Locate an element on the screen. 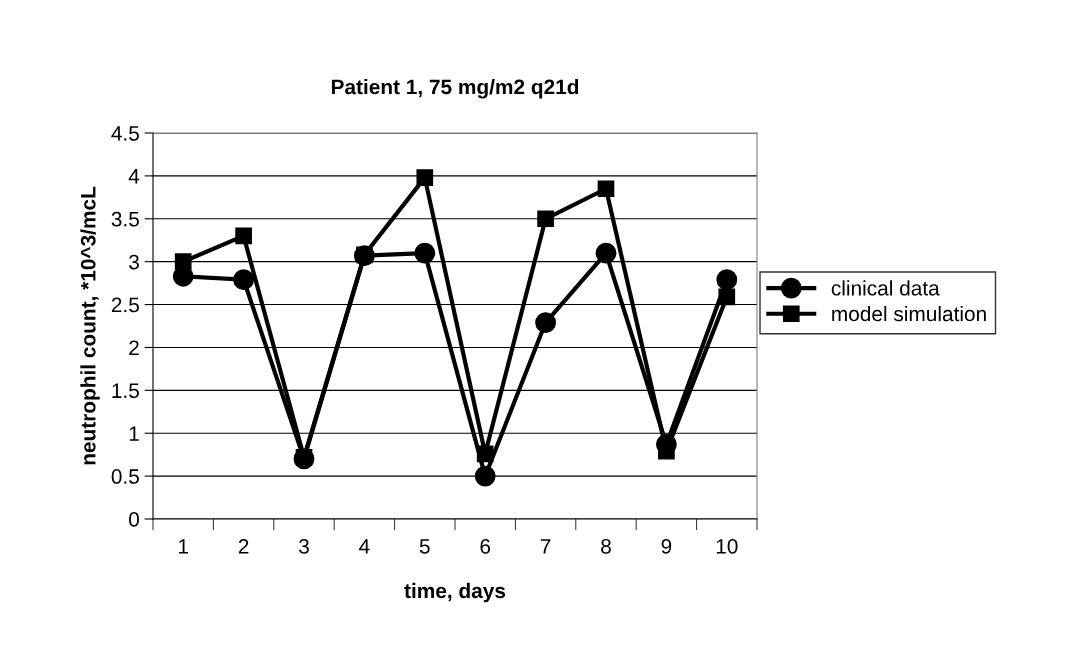 The height and width of the screenshot is (661, 1090). y-tick-label: 0.5 is located at coordinates (125, 476).